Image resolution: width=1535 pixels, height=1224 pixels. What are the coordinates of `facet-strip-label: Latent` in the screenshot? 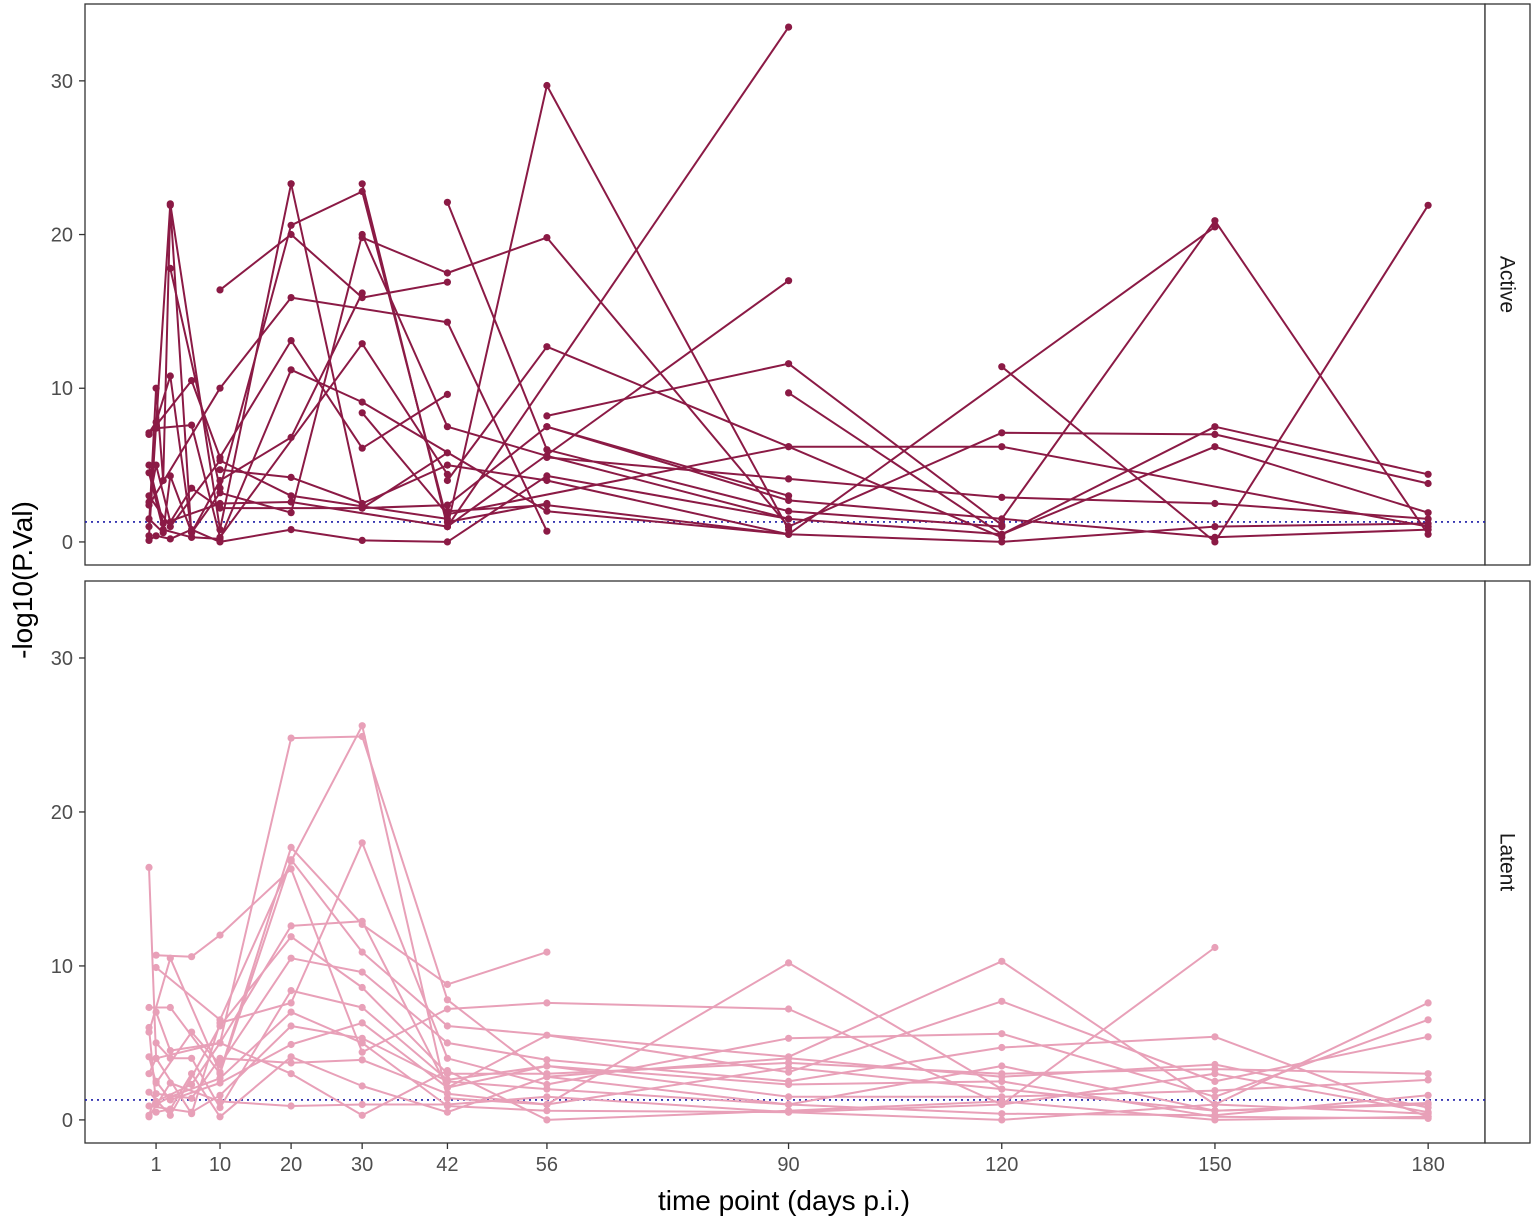 It's located at (1507, 862).